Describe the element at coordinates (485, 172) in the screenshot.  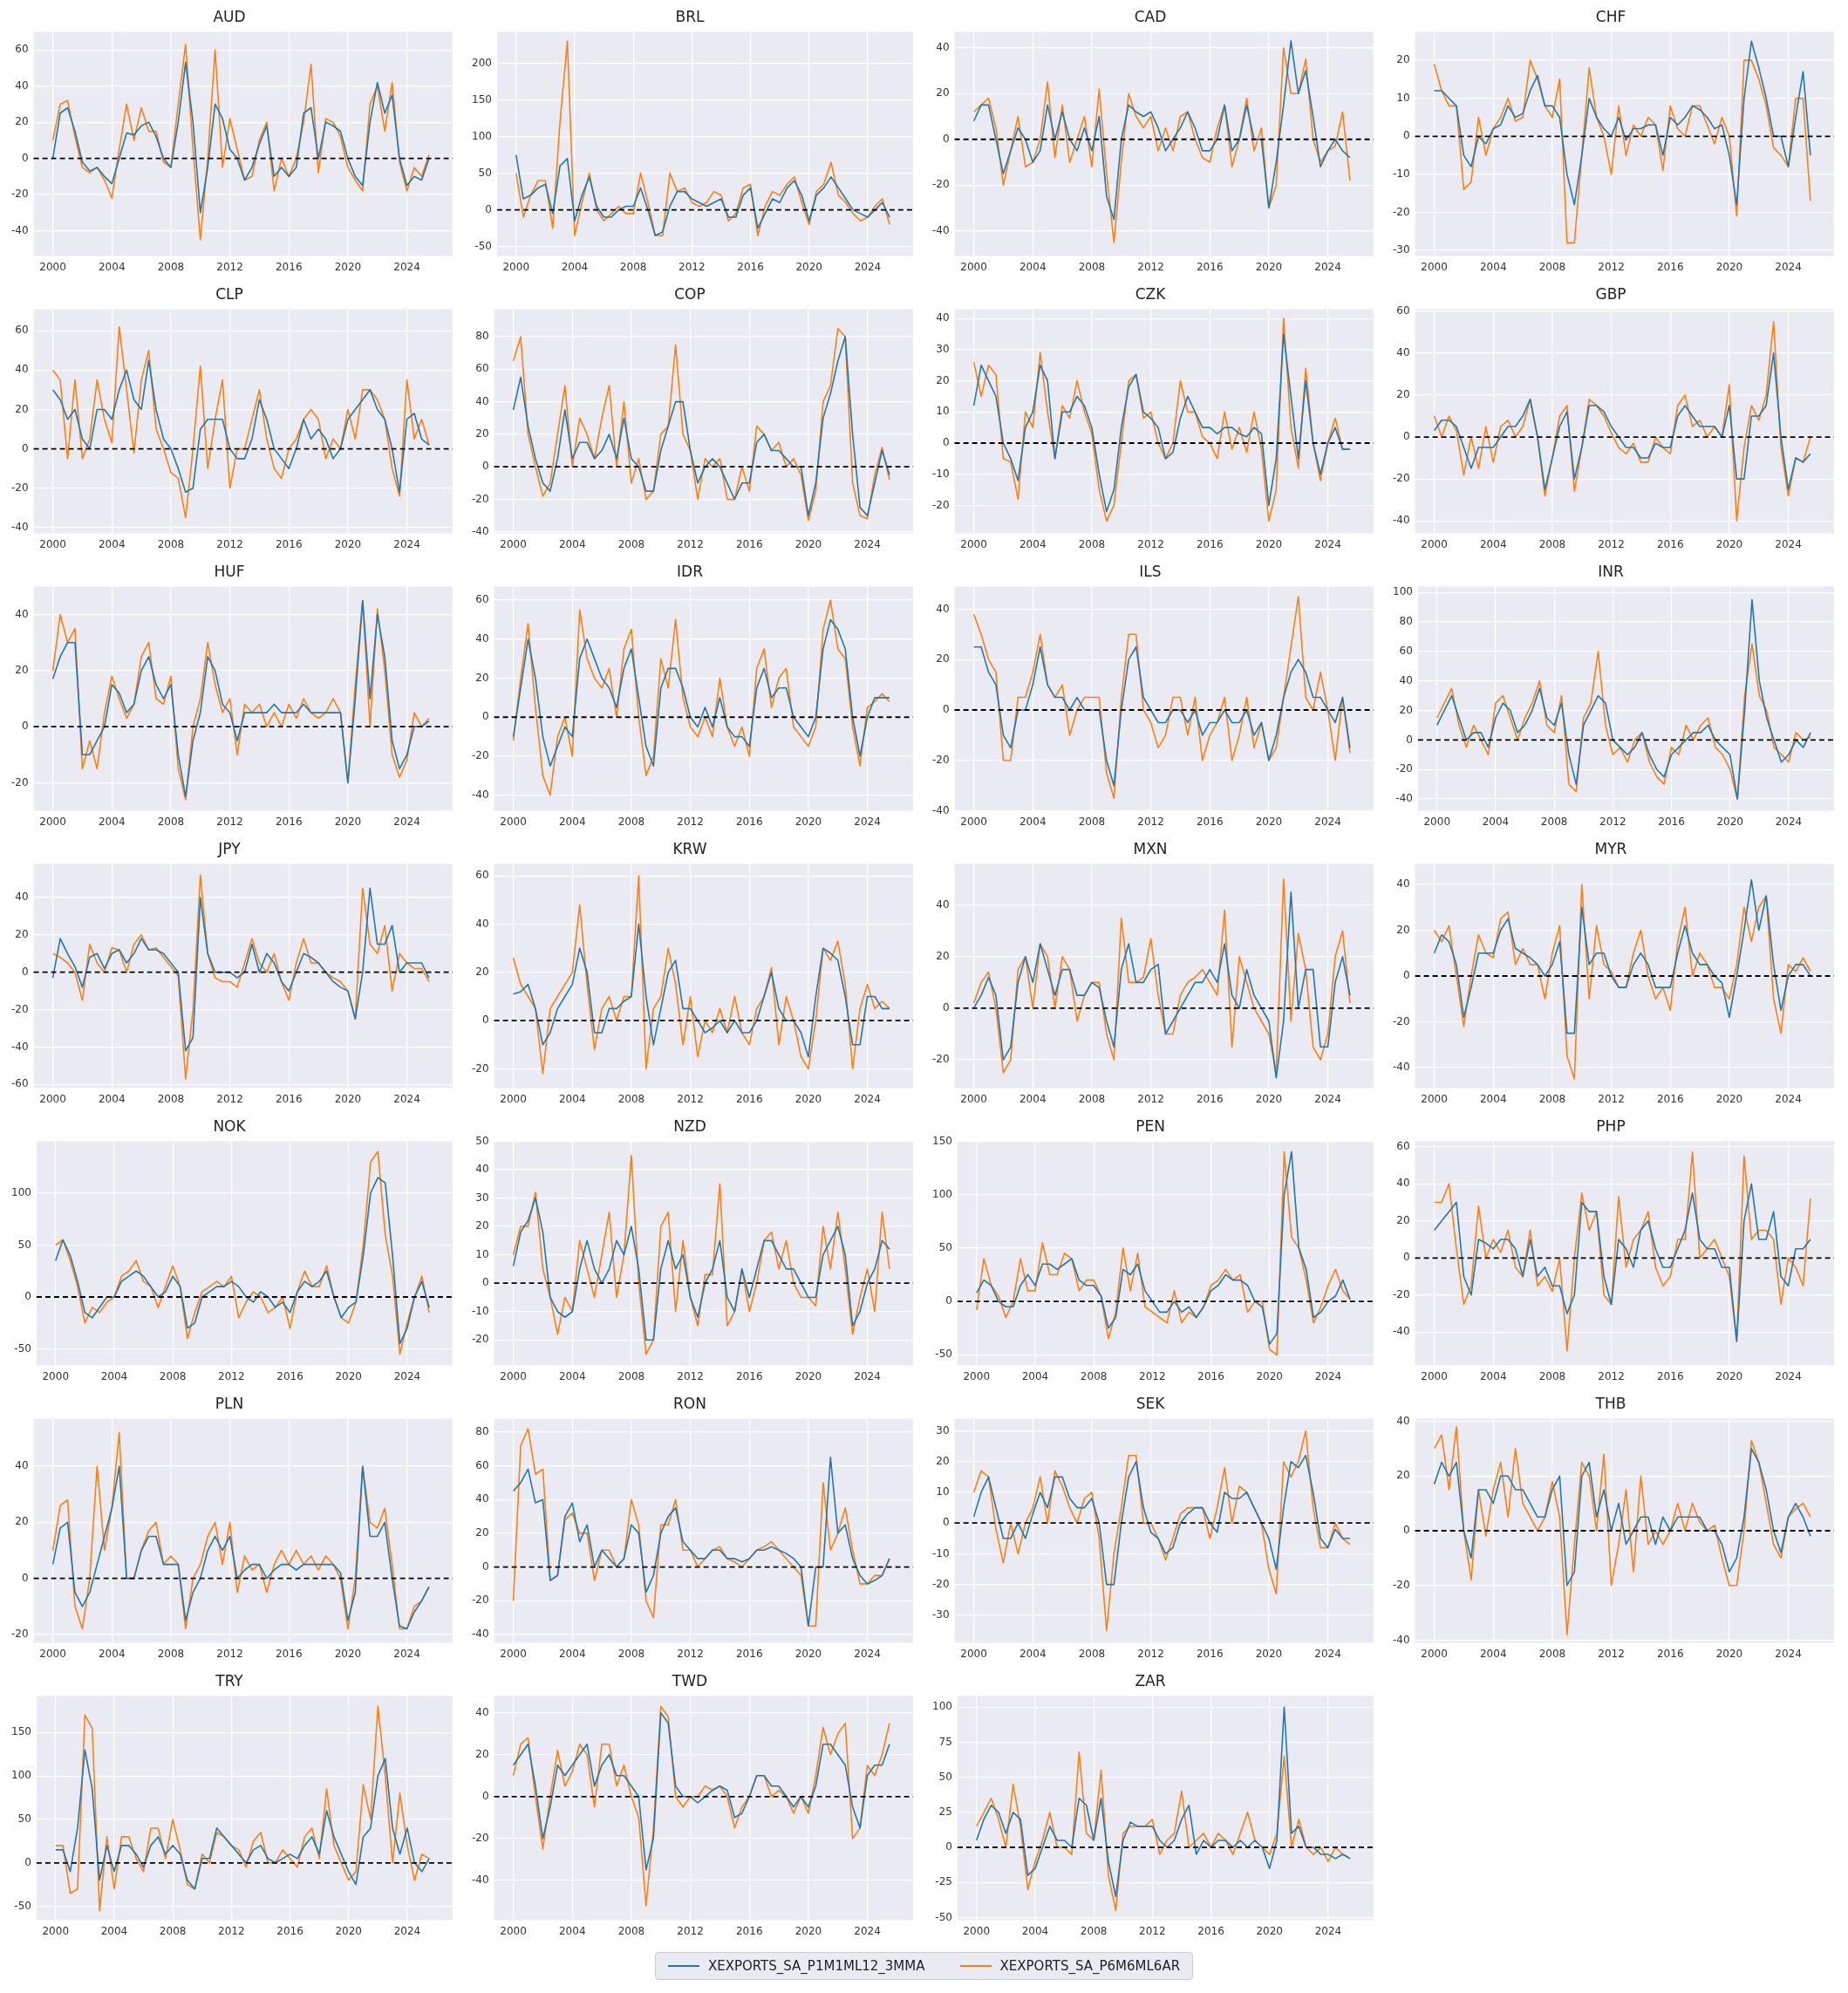
I see `y-tick-label: 50` at that location.